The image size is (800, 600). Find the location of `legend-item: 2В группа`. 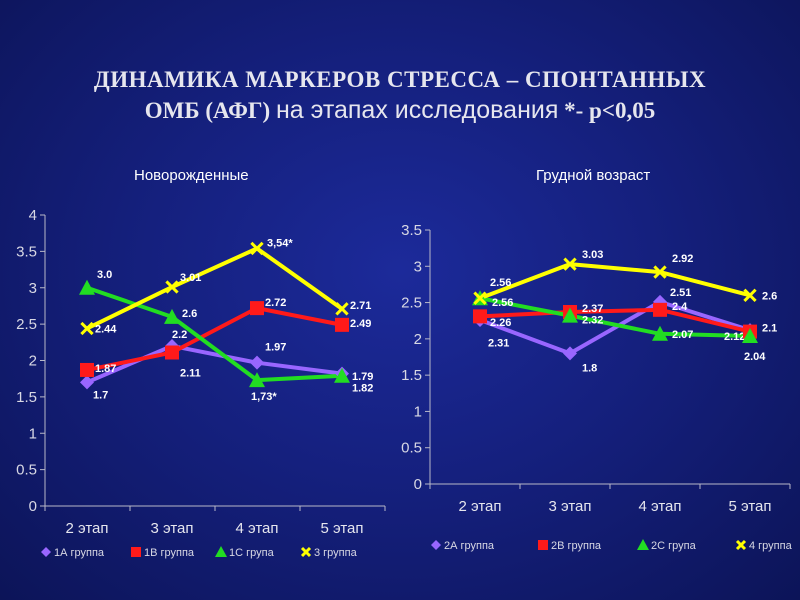

legend-item: 2В группа is located at coordinates (570, 546).